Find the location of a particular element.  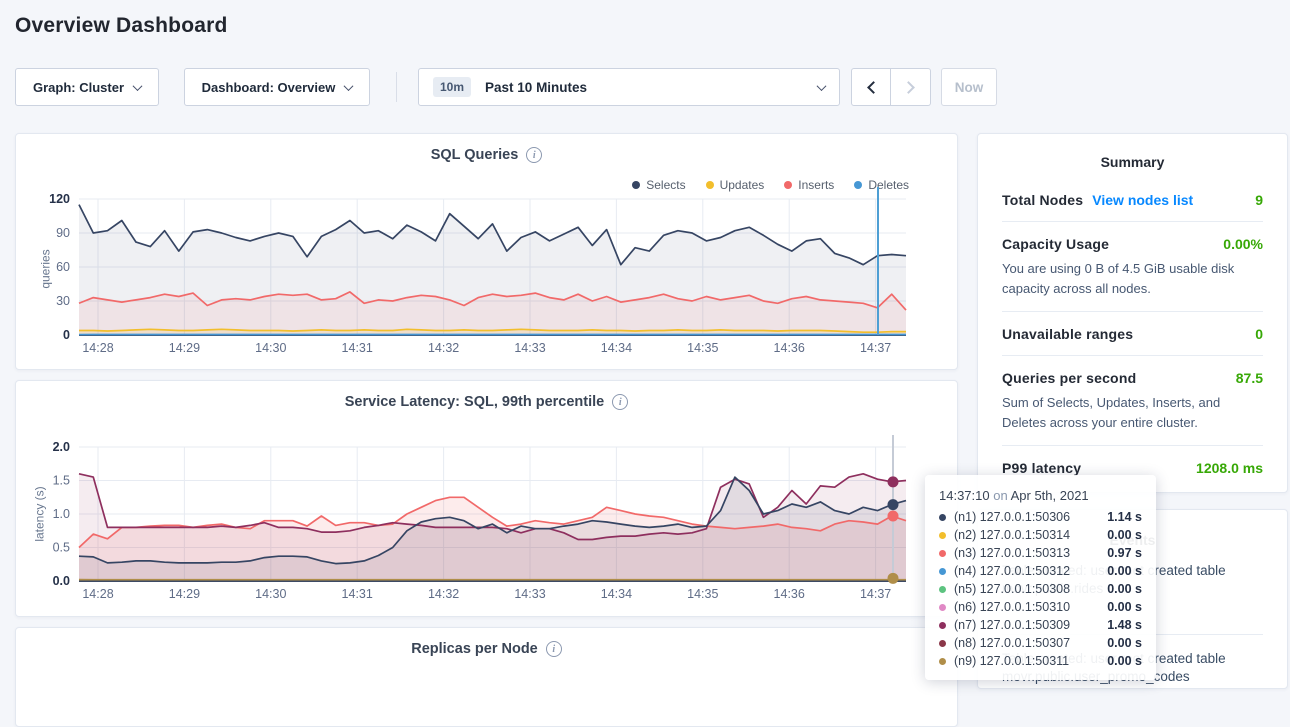

graph-dropdown: Graph: Cluster is located at coordinates (87, 87).